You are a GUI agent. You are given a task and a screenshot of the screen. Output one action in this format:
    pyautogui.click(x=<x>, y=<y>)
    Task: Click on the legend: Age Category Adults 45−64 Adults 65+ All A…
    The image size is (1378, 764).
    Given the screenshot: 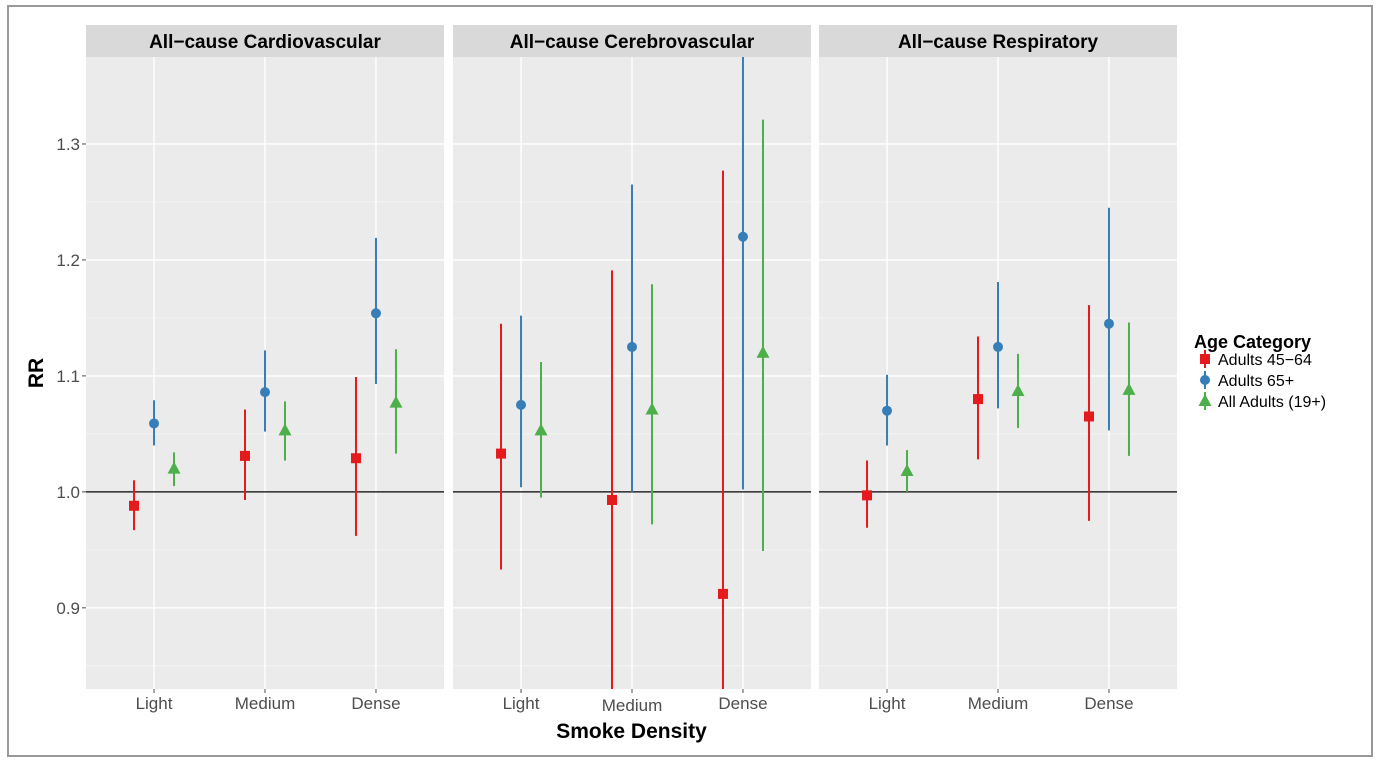 What is the action you would take?
    pyautogui.click(x=1260, y=371)
    